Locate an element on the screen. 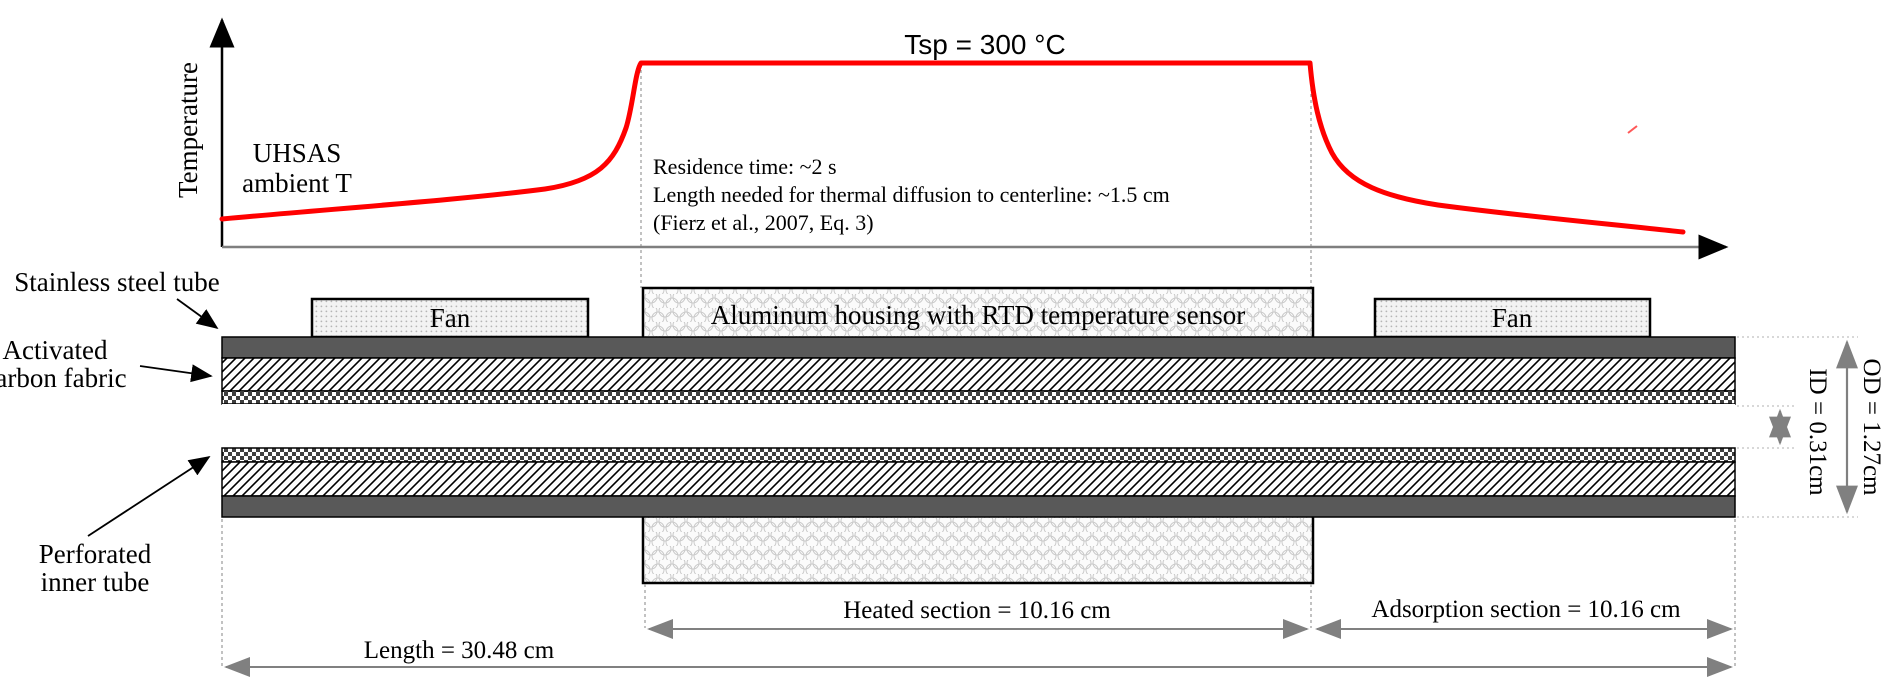 Image resolution: width=1884 pixels, height=677 pixels. carbon-fabric-label-line2: carbon fabric is located at coordinates (63, 378).